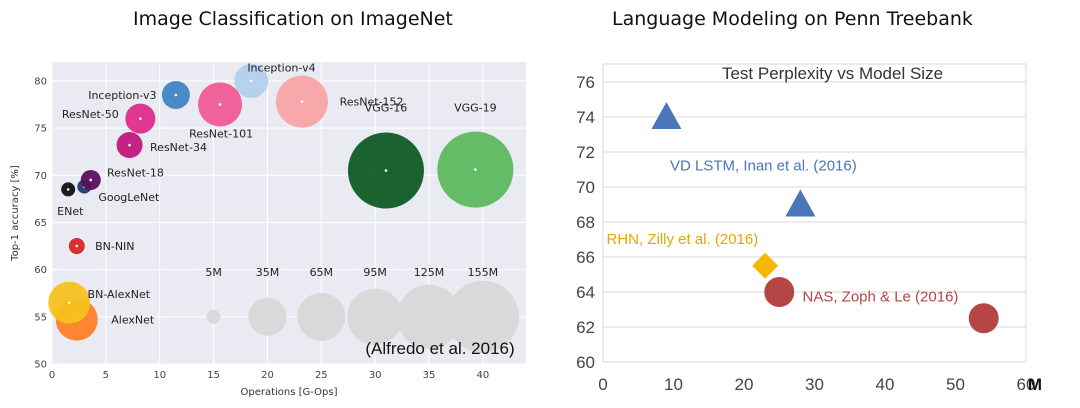 The width and height of the screenshot is (1080, 408). What do you see at coordinates (375, 272) in the screenshot?
I see `size-legend-label: 95M` at bounding box center [375, 272].